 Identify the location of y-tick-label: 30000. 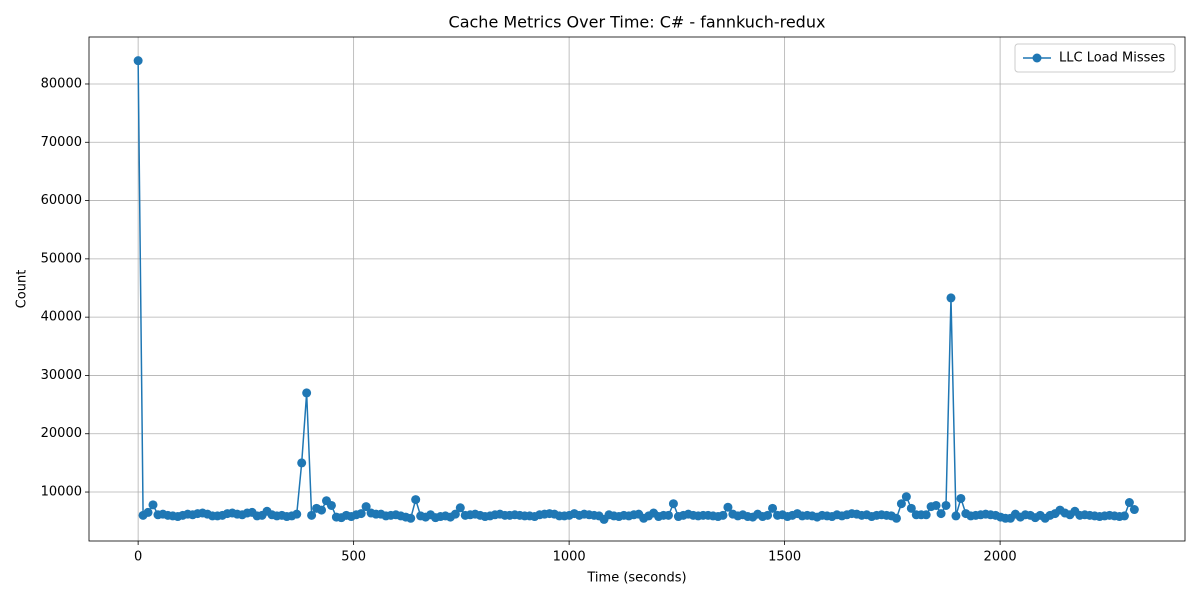
(61, 375).